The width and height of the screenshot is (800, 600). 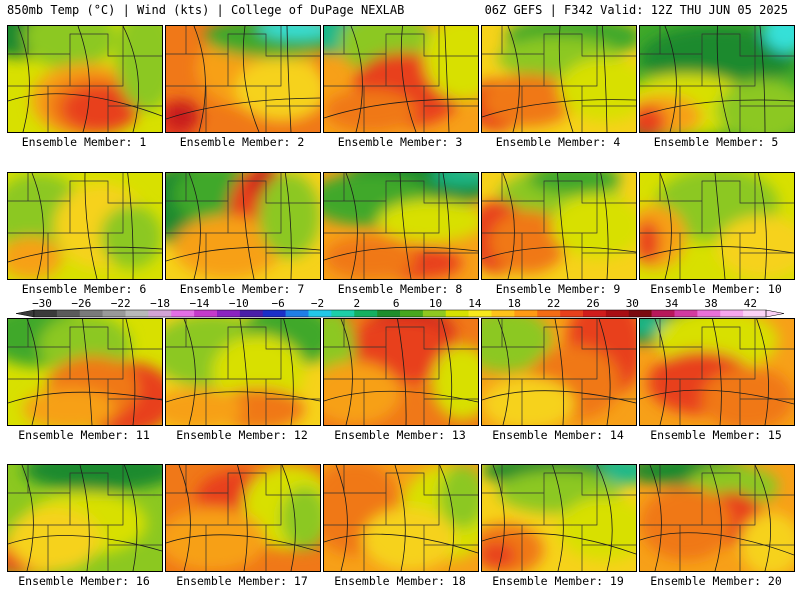 What do you see at coordinates (84, 142) in the screenshot?
I see `member-label: Ensemble Member: 1` at bounding box center [84, 142].